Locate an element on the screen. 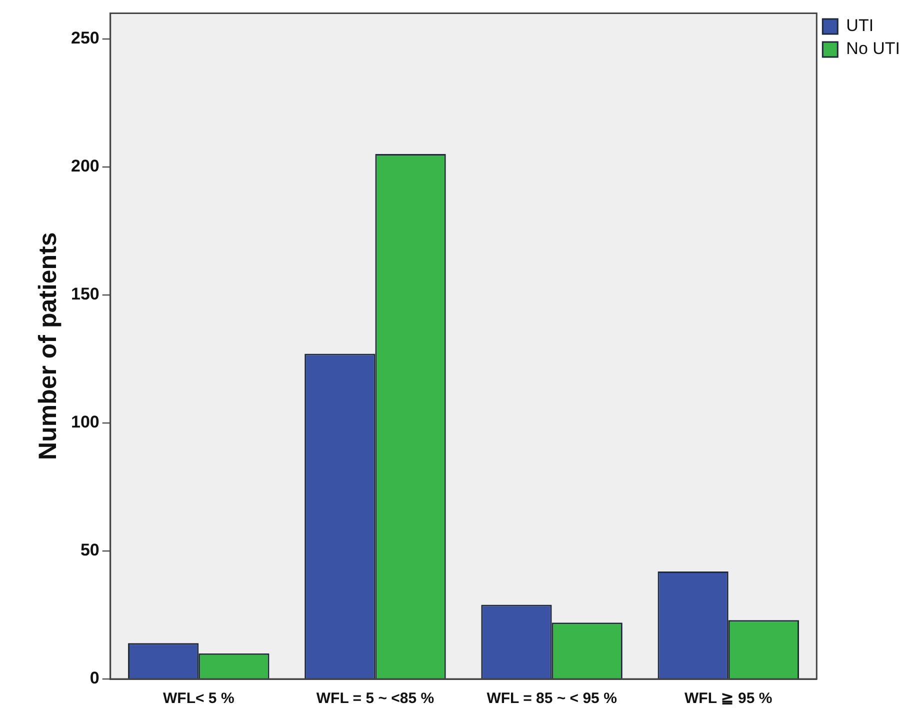 Image resolution: width=914 pixels, height=717 pixels. y-tick-label: 200 is located at coordinates (85, 166).